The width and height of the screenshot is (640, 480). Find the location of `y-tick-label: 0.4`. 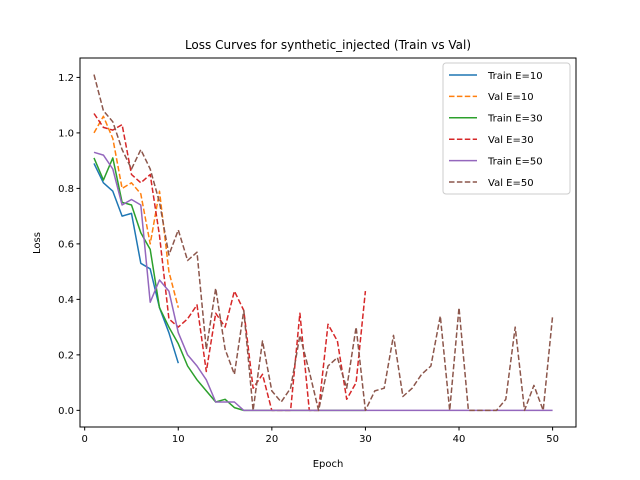

y-tick-label: 0.4 is located at coordinates (66, 300).